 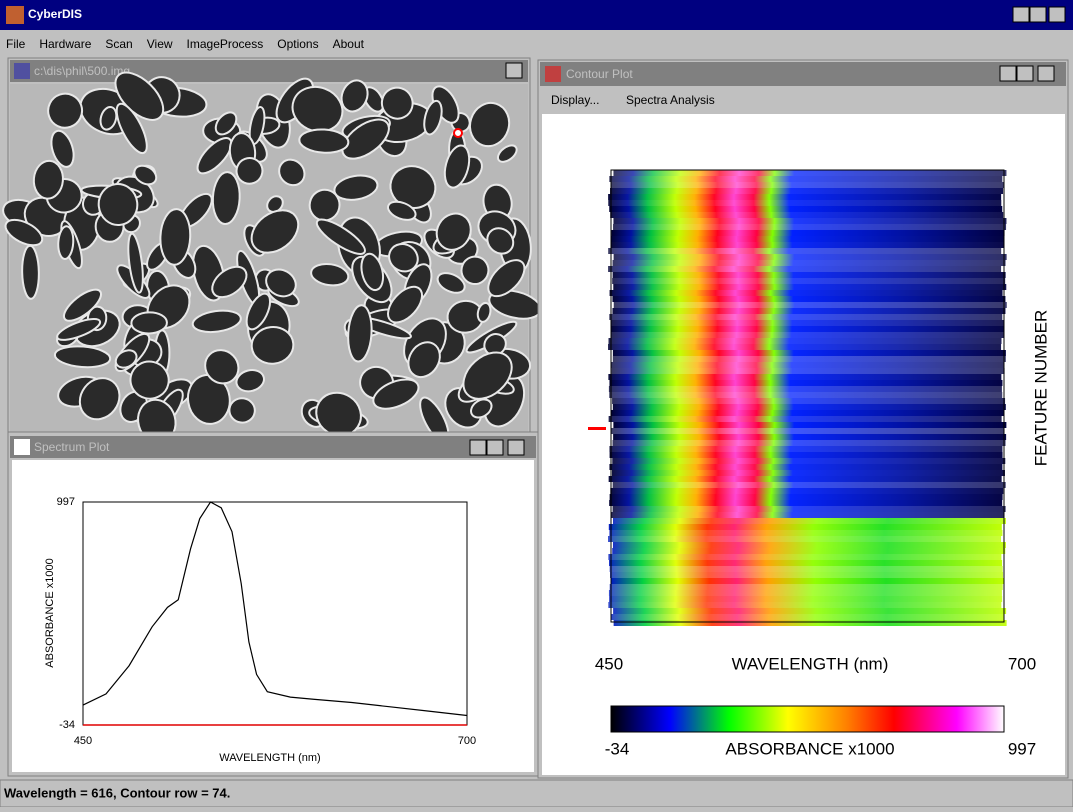 I want to click on spectrum-chart: -34 997 450 700, so click(x=267, y=621).